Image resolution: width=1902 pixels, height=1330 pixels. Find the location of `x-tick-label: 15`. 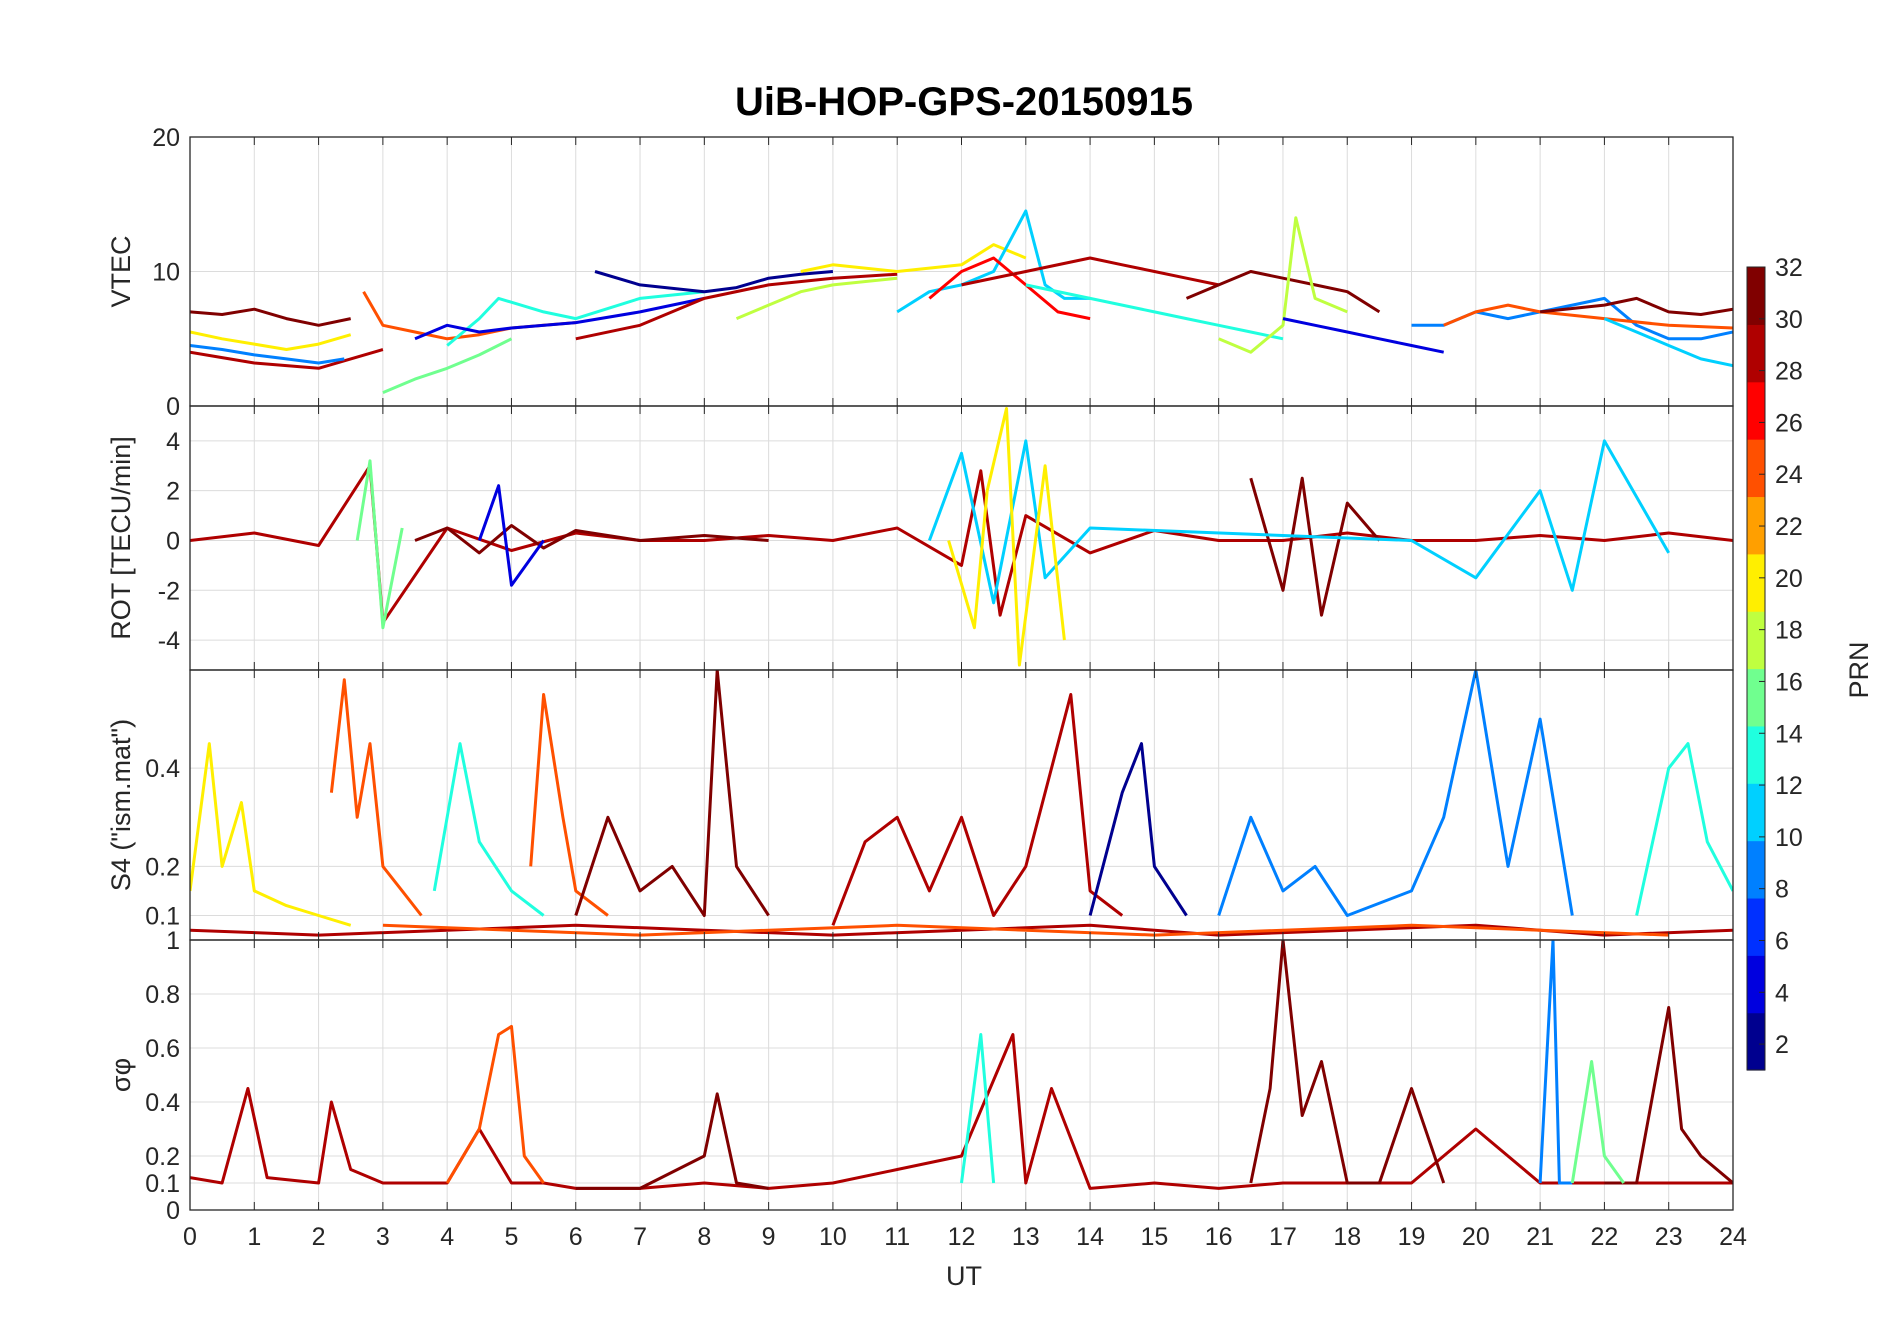

x-tick-label: 15 is located at coordinates (1154, 1237).